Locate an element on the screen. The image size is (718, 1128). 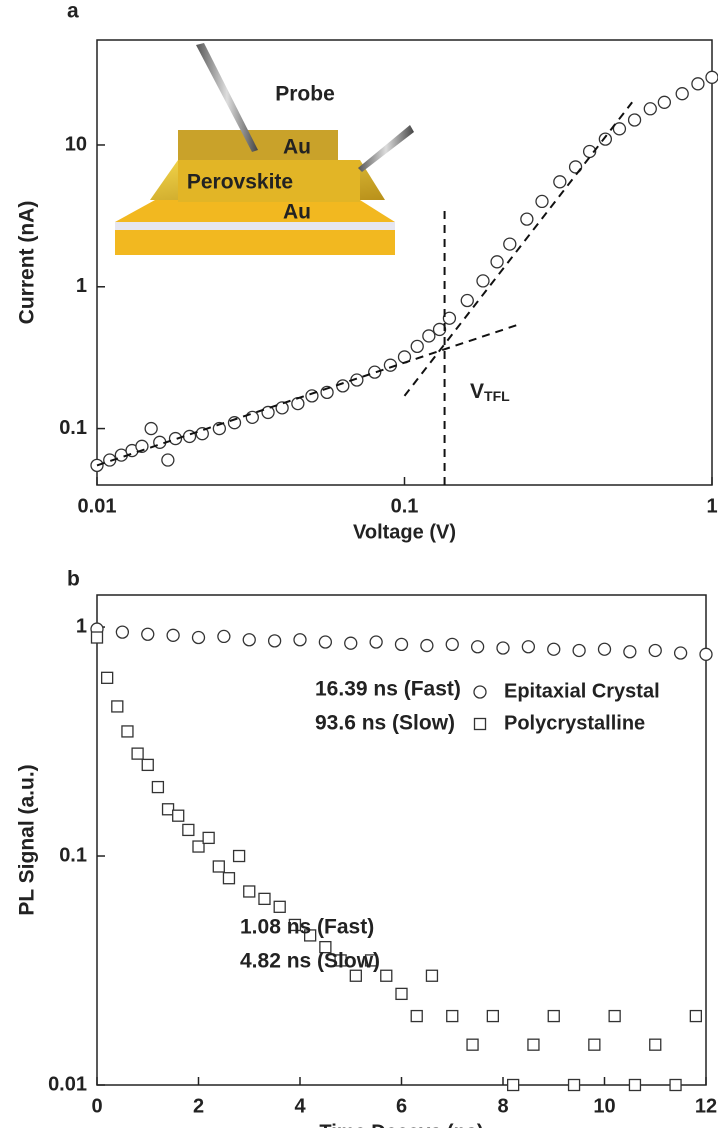
inset: Probe Au Perovskite Au is located at coordinates (264, 149).